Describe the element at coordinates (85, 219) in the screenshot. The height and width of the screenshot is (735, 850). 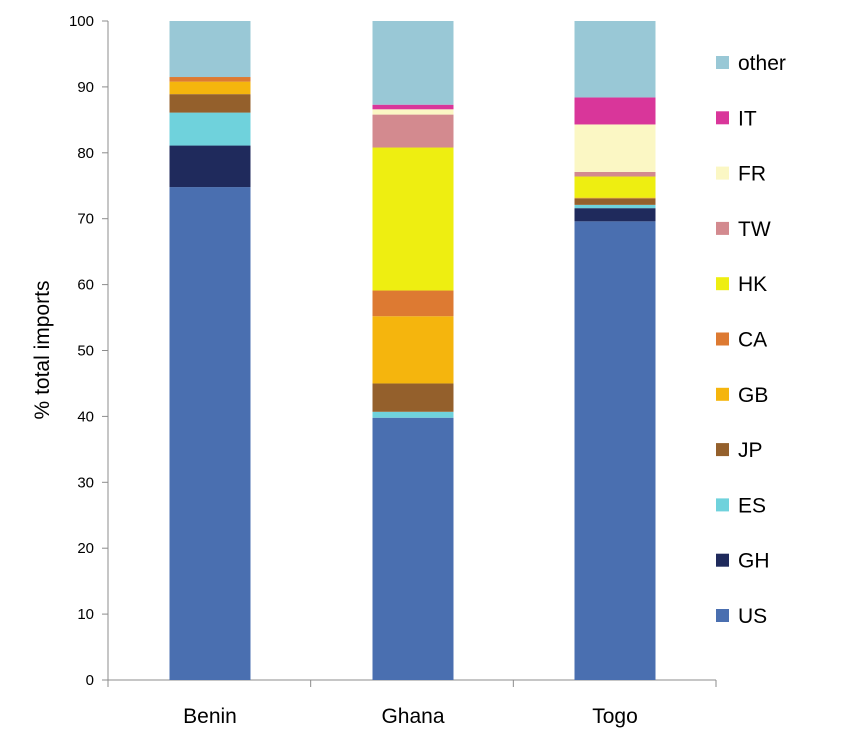
I see `y-tick-label: 70` at that location.